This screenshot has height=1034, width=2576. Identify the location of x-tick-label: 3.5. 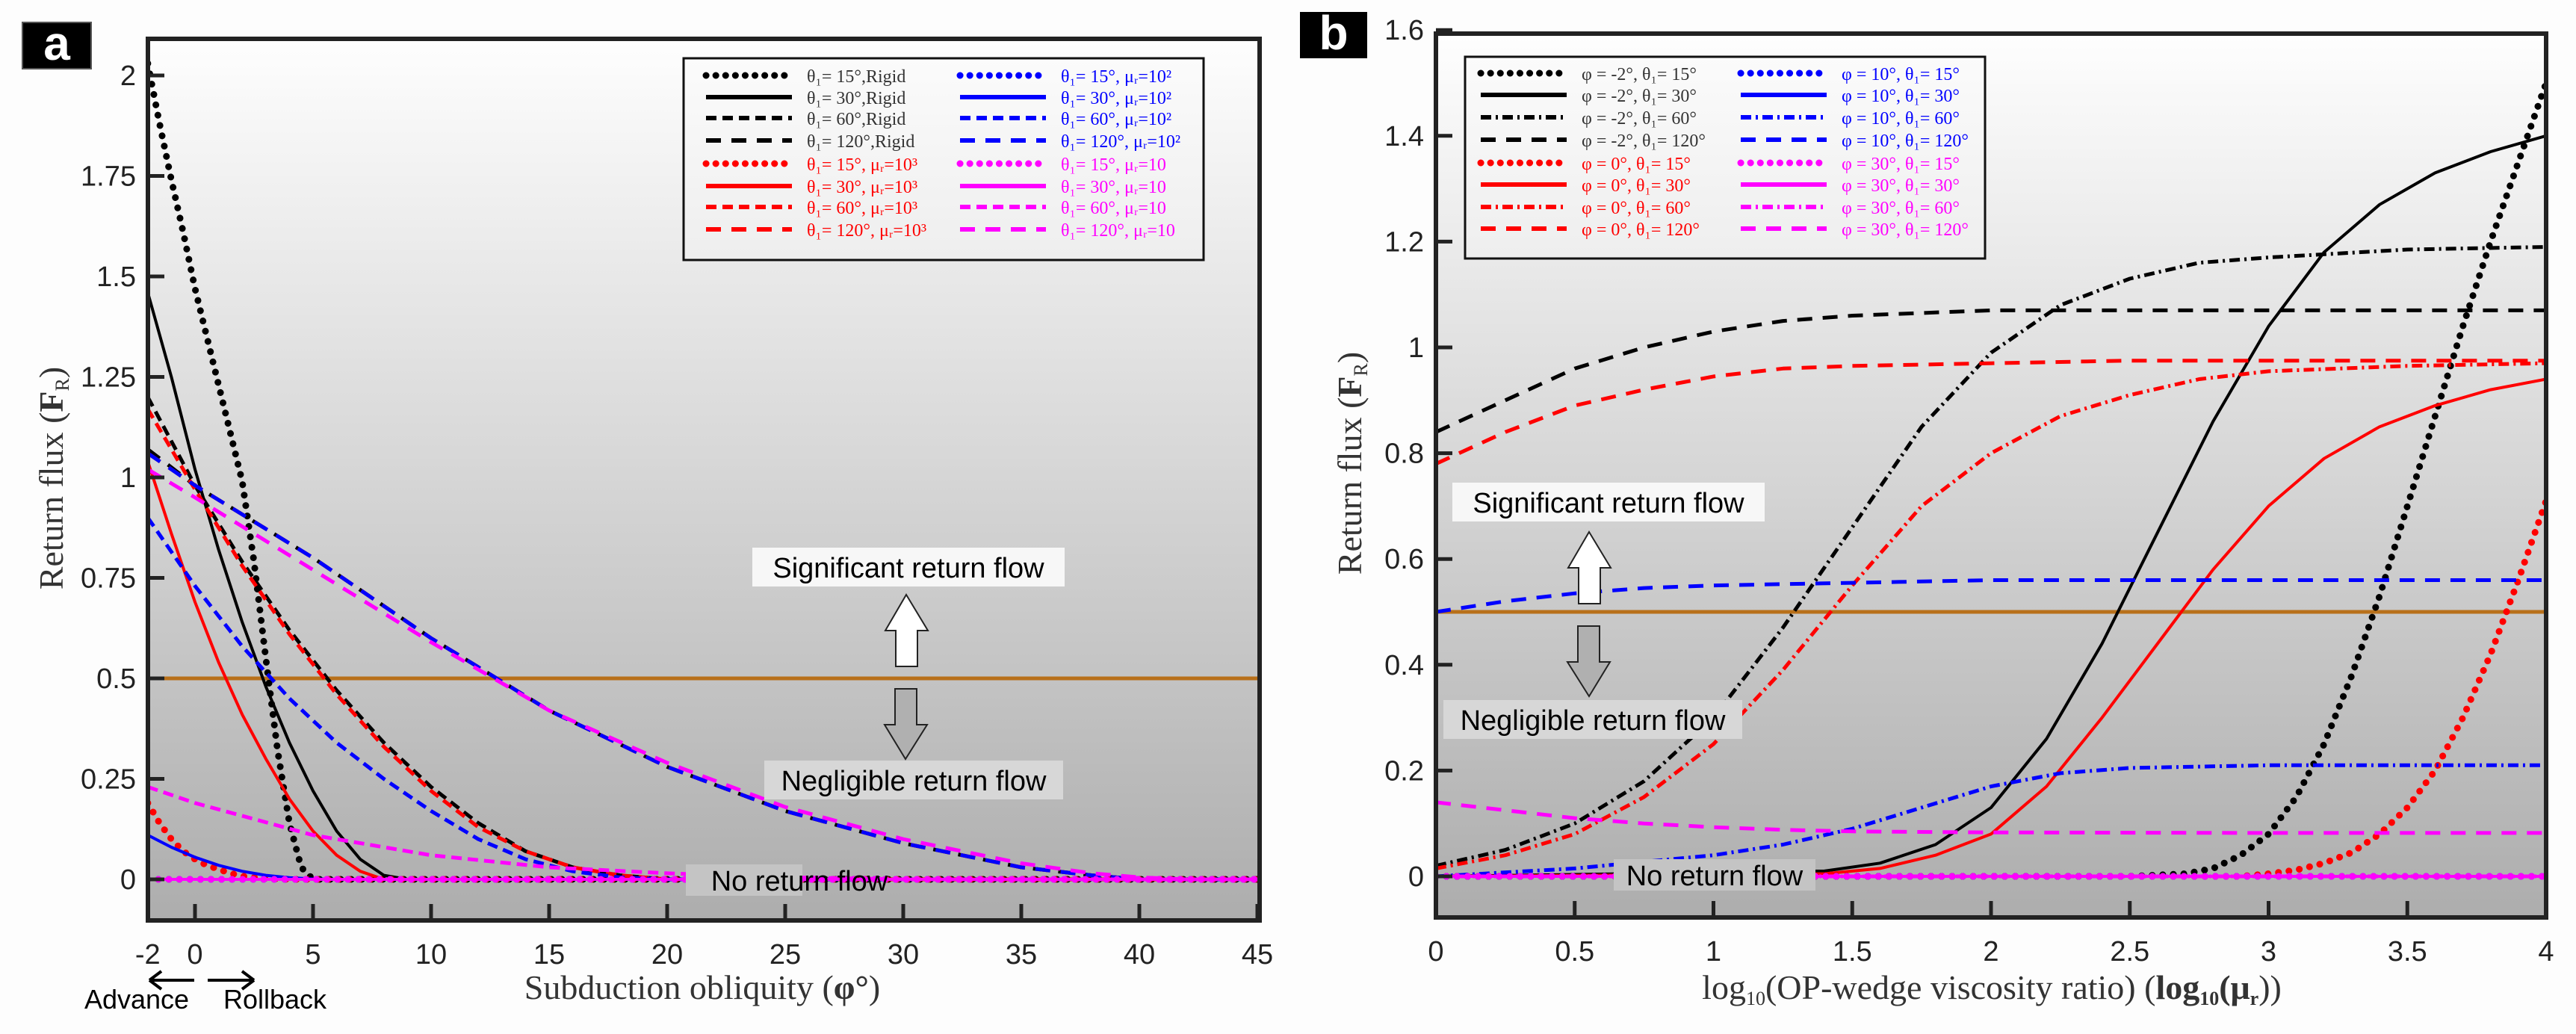
(2407, 952).